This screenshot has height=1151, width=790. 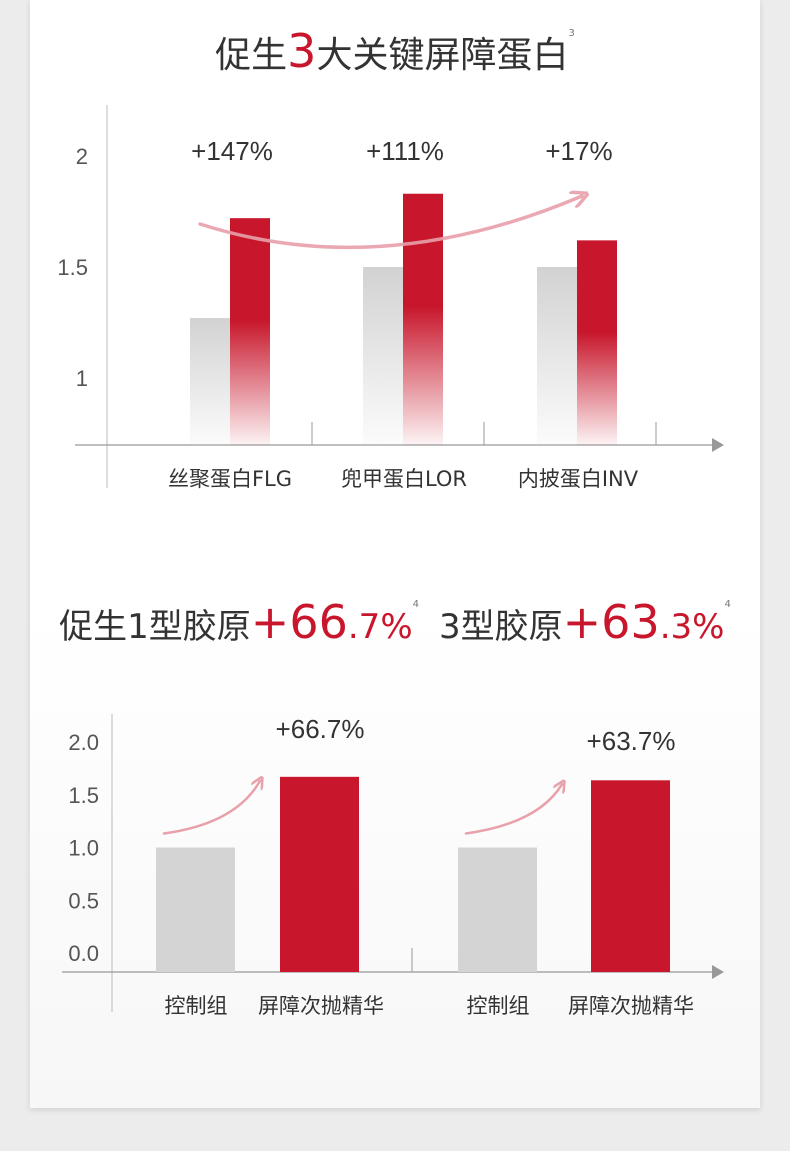 I want to click on y-tick-label: 2, so click(x=82, y=156).